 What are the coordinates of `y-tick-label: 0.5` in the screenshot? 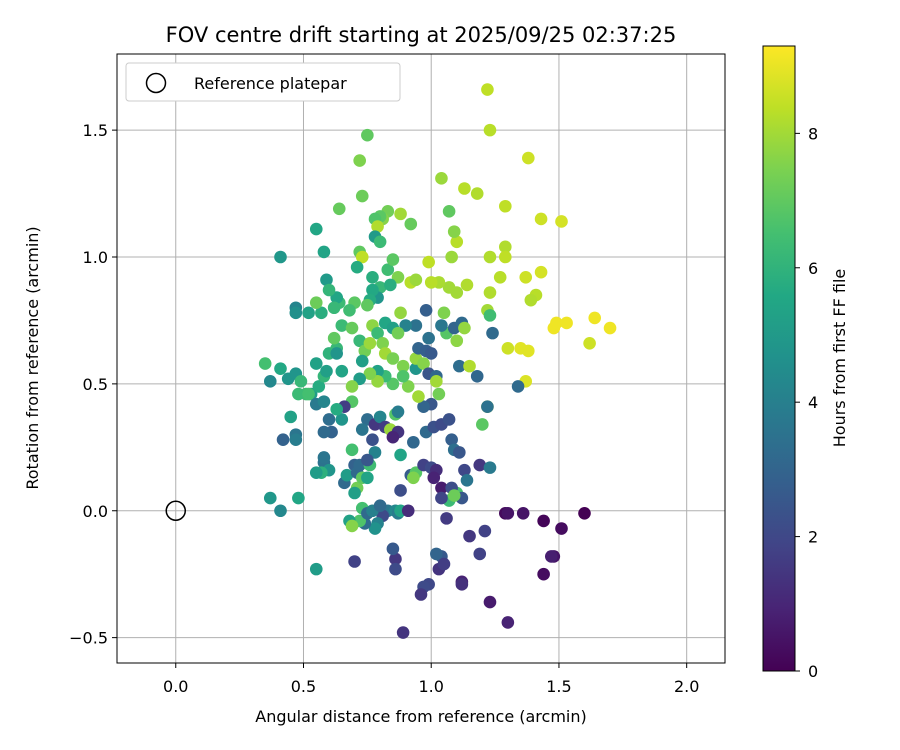 It's located at (95, 384).